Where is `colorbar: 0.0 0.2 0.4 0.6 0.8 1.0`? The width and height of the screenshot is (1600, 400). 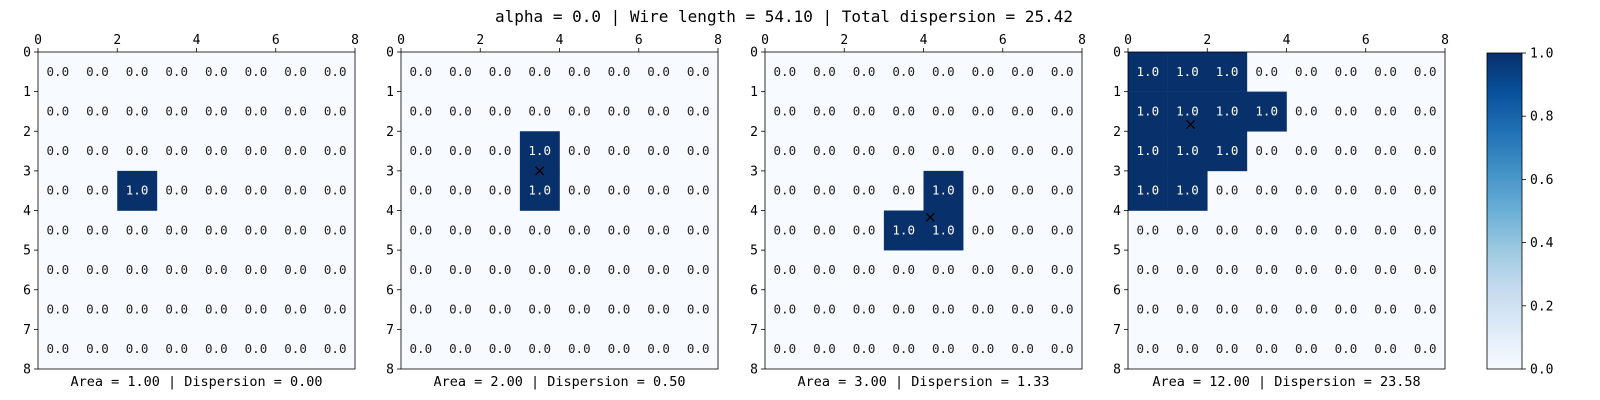
colorbar: 0.0 0.2 0.4 0.6 0.8 1.0 is located at coordinates (1520, 212).